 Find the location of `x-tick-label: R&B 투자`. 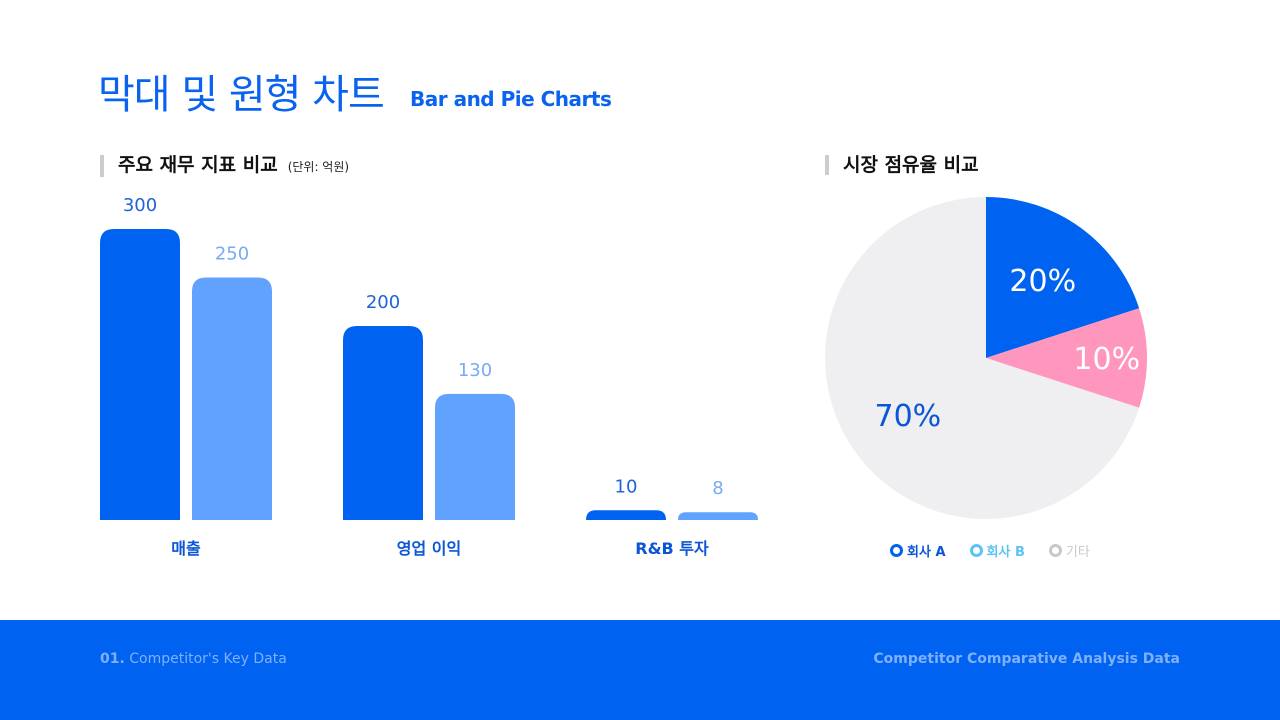

x-tick-label: R&B 투자 is located at coordinates (672, 548).